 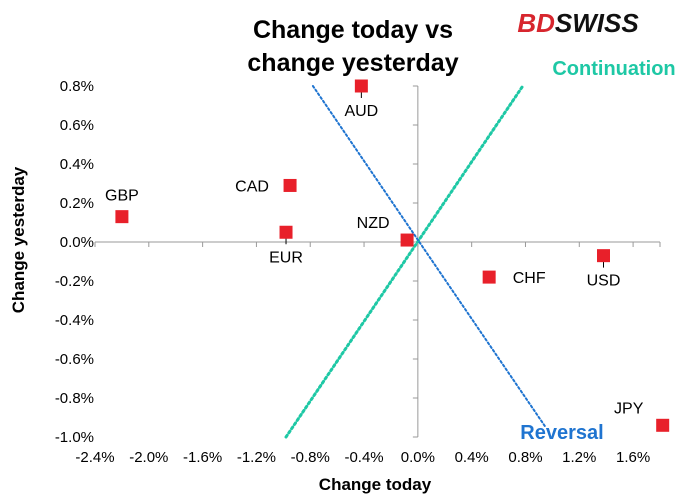 I want to click on logo-text: BDSWISS, so click(x=578, y=23).